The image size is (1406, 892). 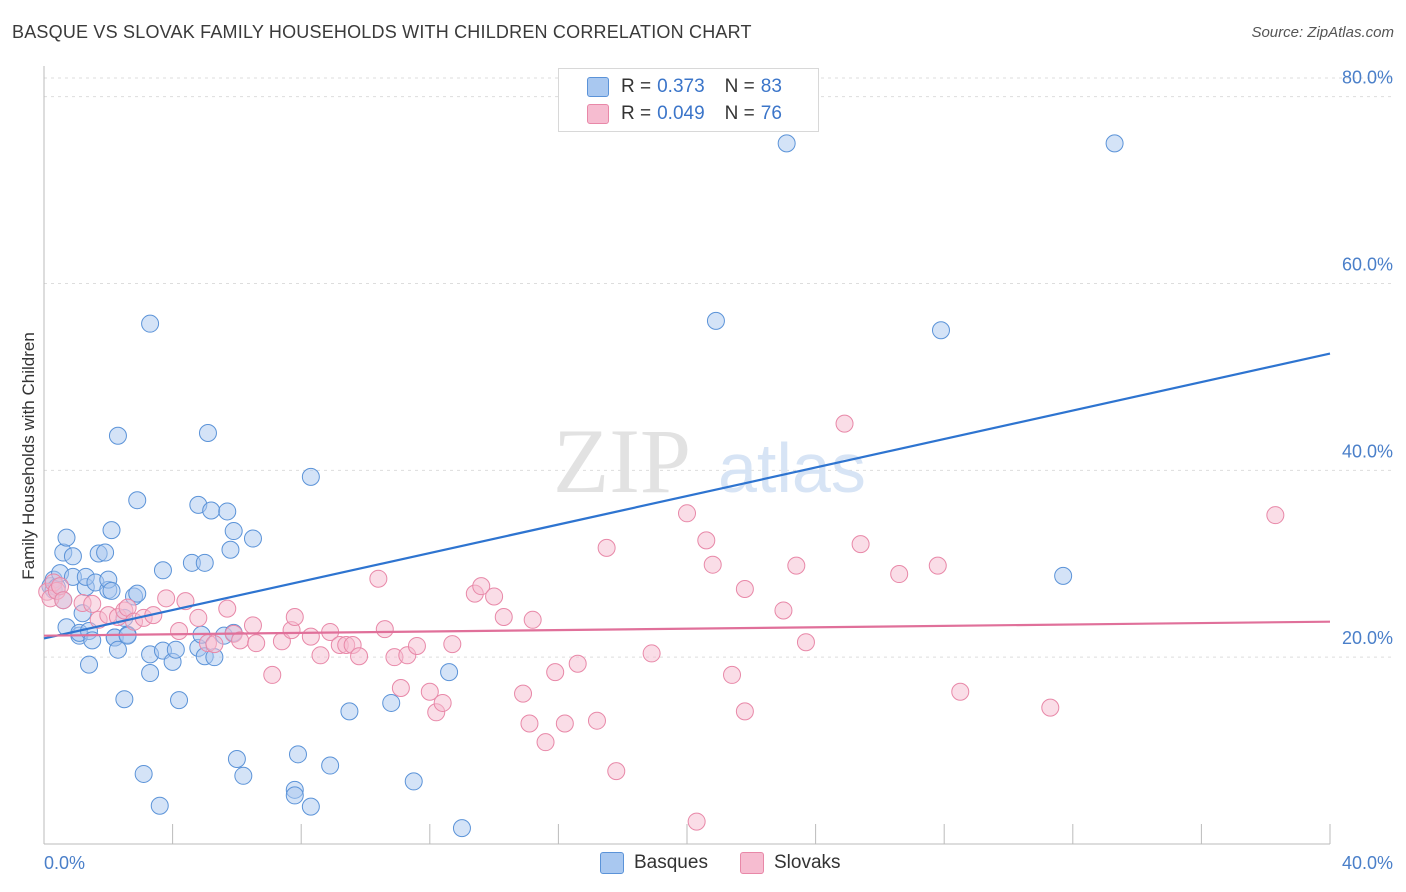 What do you see at coordinates (612, 863) in the screenshot?
I see `basques-legend-swatch` at bounding box center [612, 863].